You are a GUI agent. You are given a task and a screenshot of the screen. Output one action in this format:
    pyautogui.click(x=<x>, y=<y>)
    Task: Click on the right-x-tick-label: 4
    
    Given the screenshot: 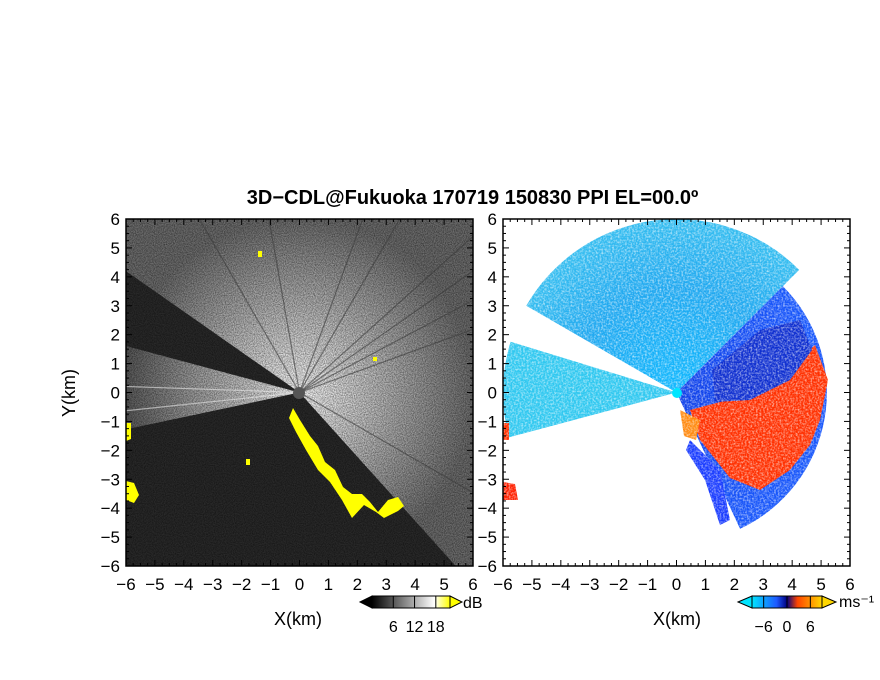 What is the action you would take?
    pyautogui.click(x=791, y=584)
    